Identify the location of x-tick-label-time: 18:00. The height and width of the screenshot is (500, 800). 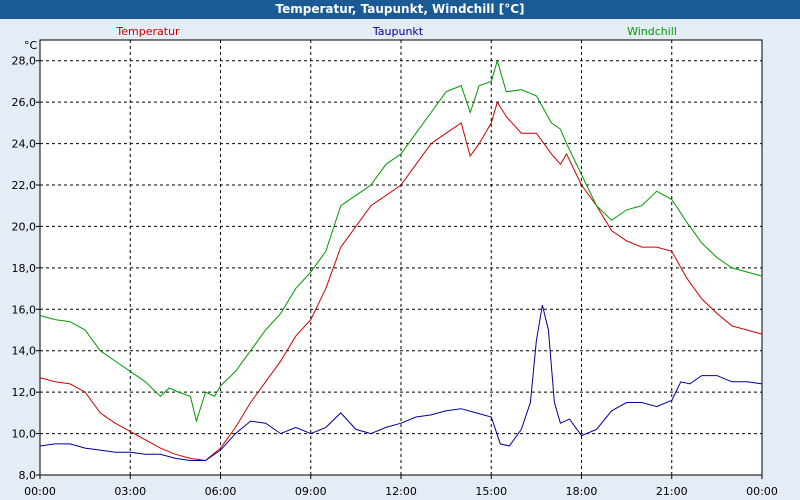
(582, 491).